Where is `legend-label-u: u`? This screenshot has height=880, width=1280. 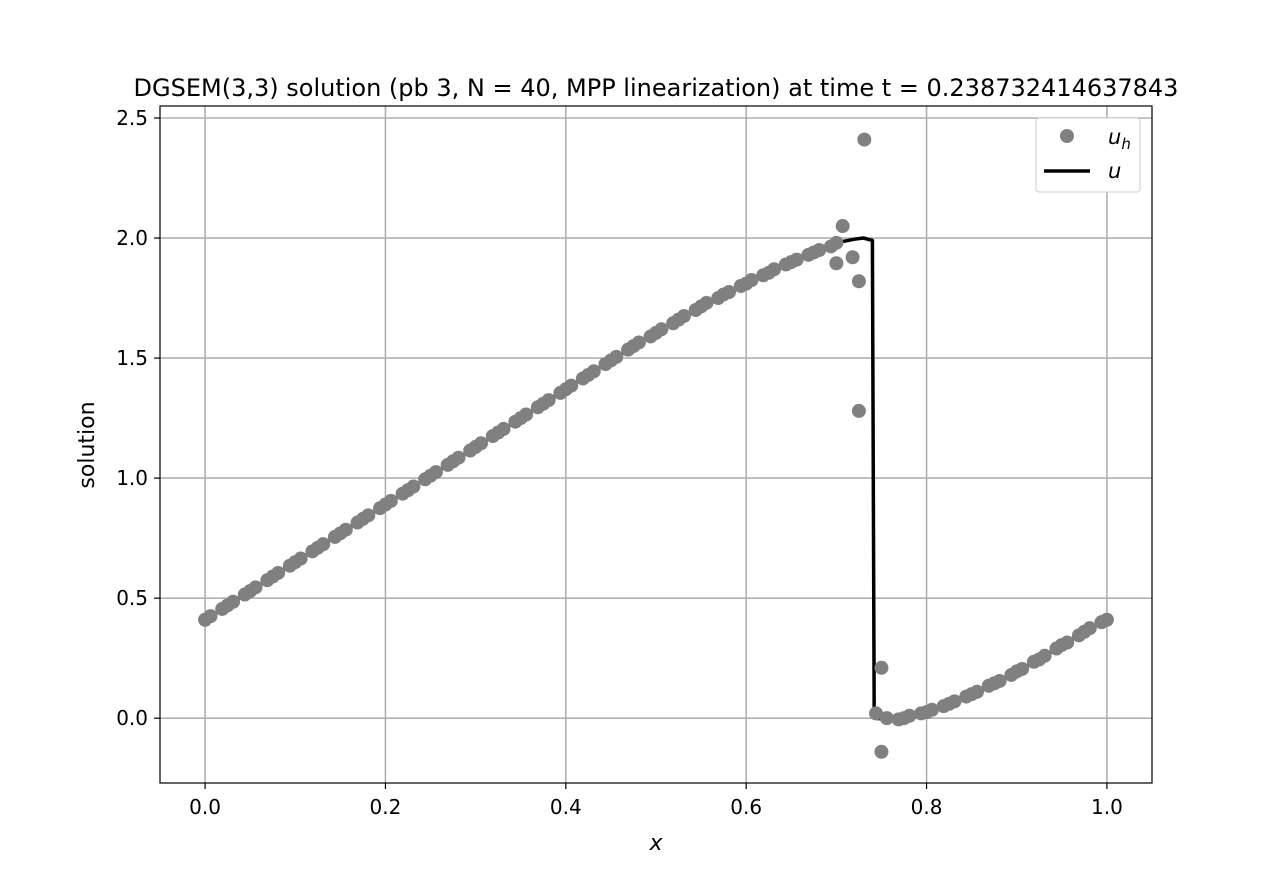
legend-label-u: u is located at coordinates (1114, 171).